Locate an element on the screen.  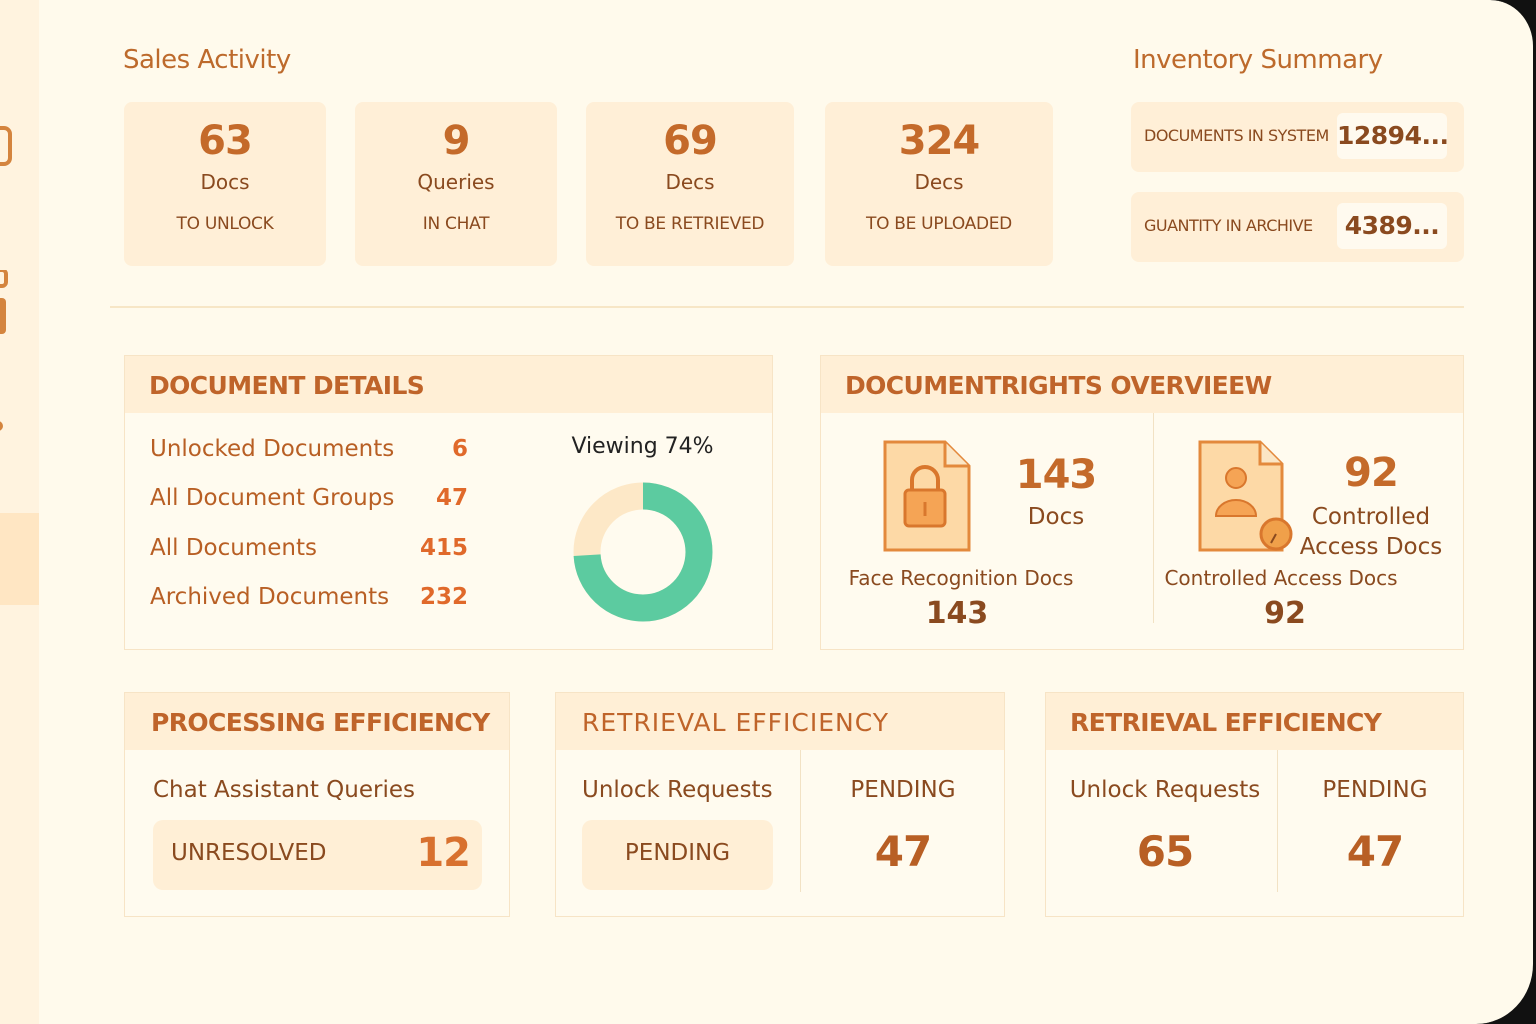
detail-row: All Documents 415 is located at coordinates (309, 548).